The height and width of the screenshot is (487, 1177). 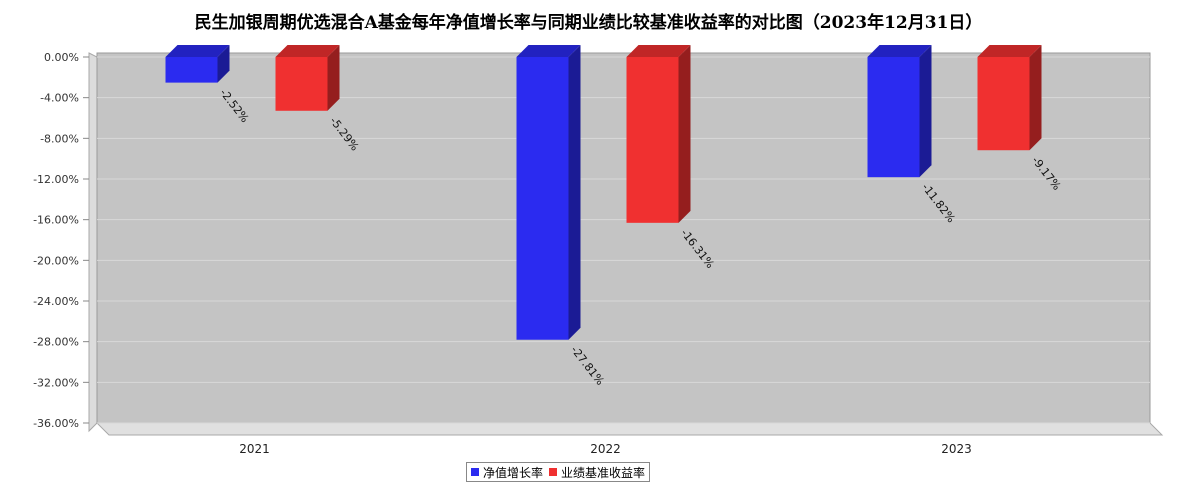 What do you see at coordinates (553, 472) in the screenshot?
I see `legend-swatch-red` at bounding box center [553, 472].